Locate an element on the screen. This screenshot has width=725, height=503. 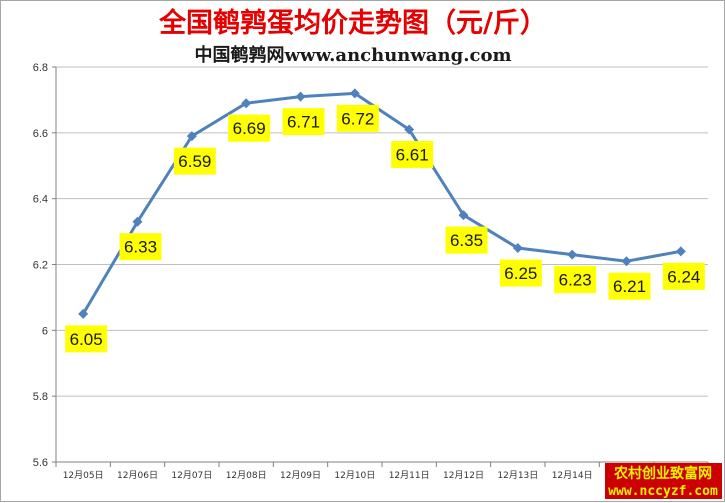
chart-title: 全国鹌鹑蛋均价走势图（元/斤） is located at coordinates (352, 23).